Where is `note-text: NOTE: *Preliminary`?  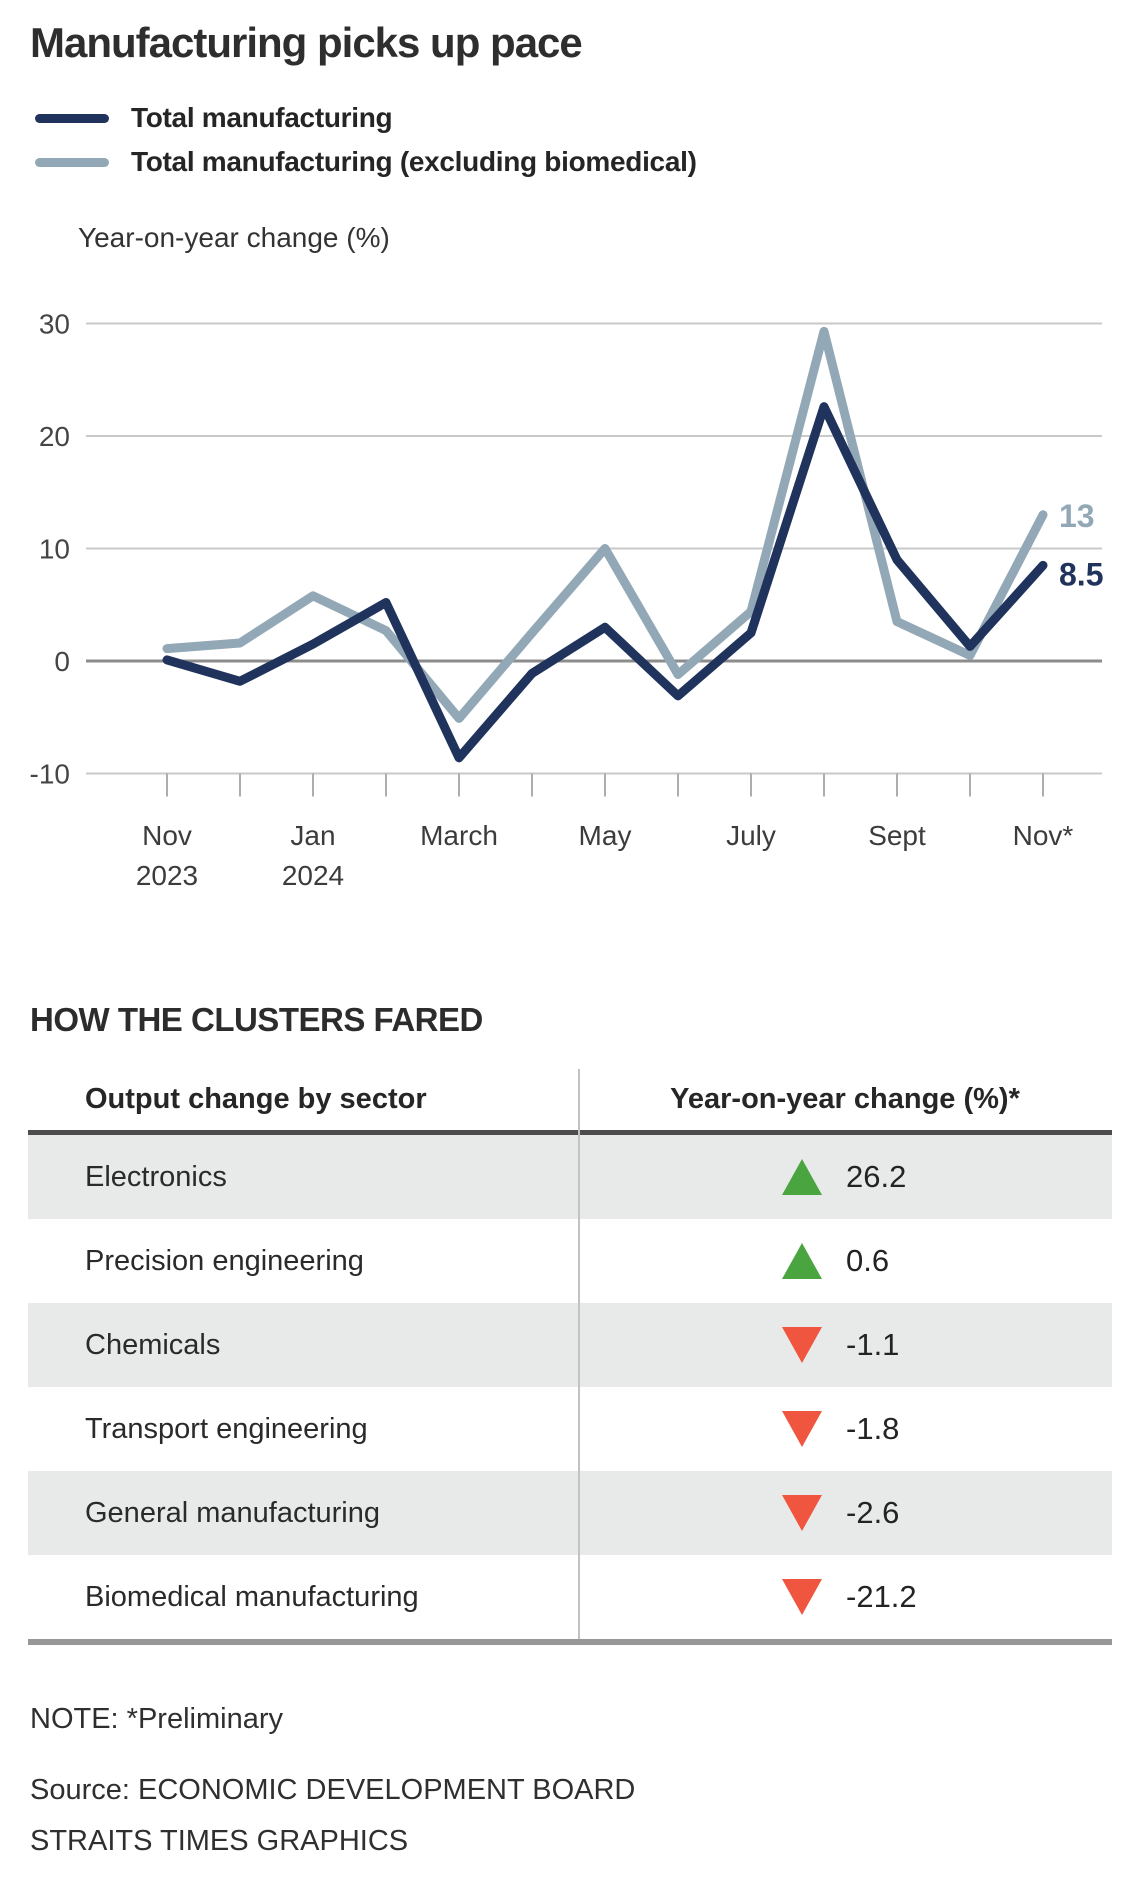
note-text: NOTE: *Preliminary is located at coordinates (156, 1719).